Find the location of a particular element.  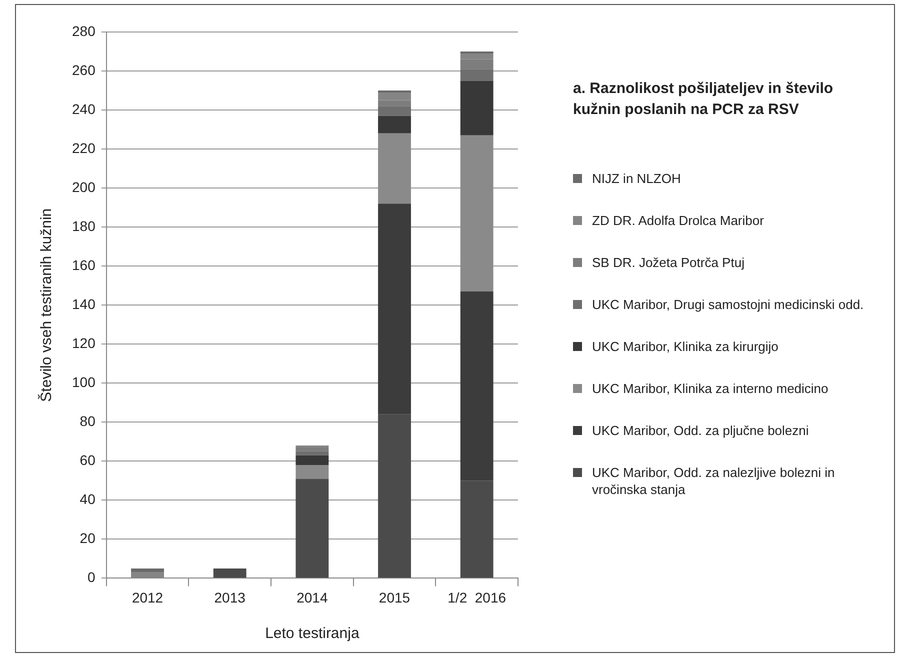

legend-label: UKC Maribor, Drugi samostojni medicinski odd. is located at coordinates (728, 304).